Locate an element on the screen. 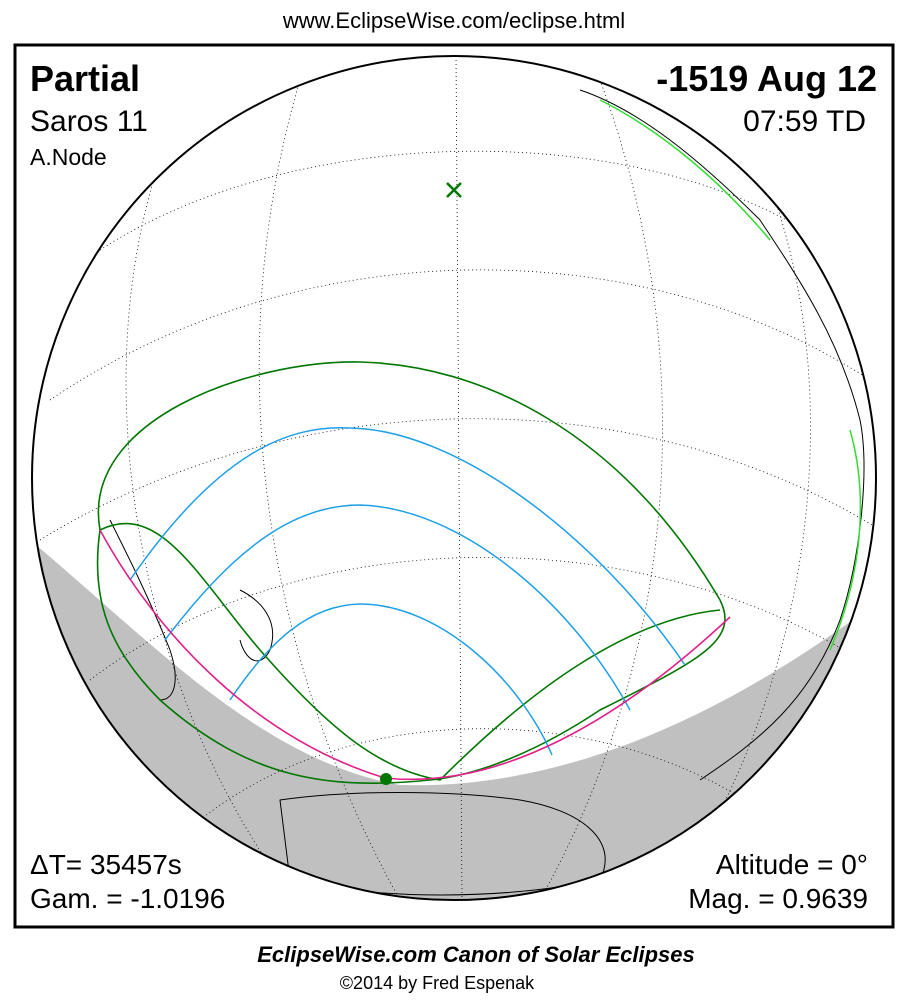 This screenshot has height=1004, width=908. sub-solar-marker is located at coordinates (454, 190).